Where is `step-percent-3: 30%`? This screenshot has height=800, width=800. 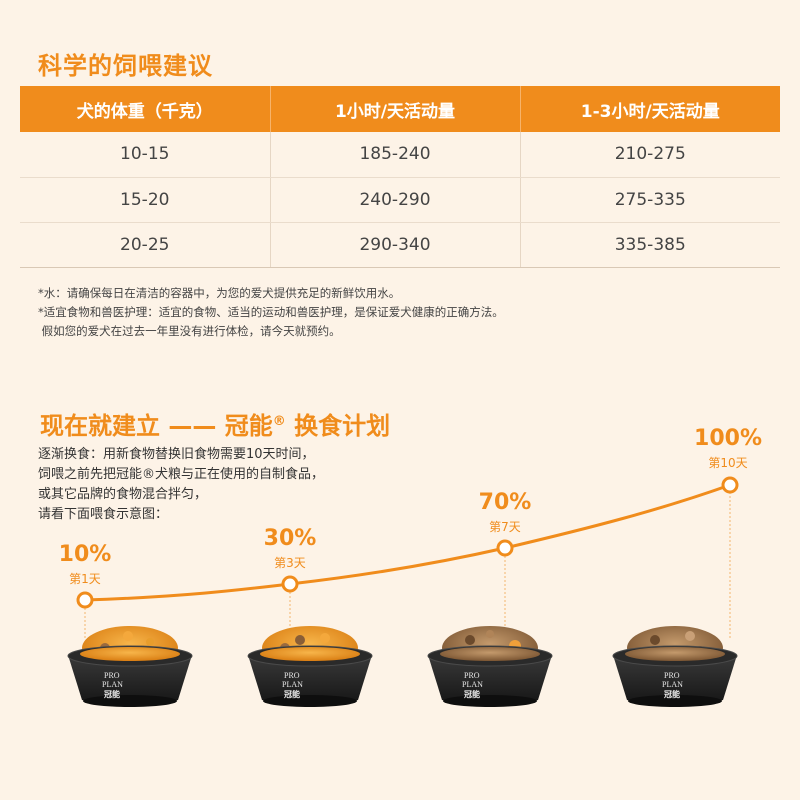 step-percent-3: 30% is located at coordinates (290, 538).